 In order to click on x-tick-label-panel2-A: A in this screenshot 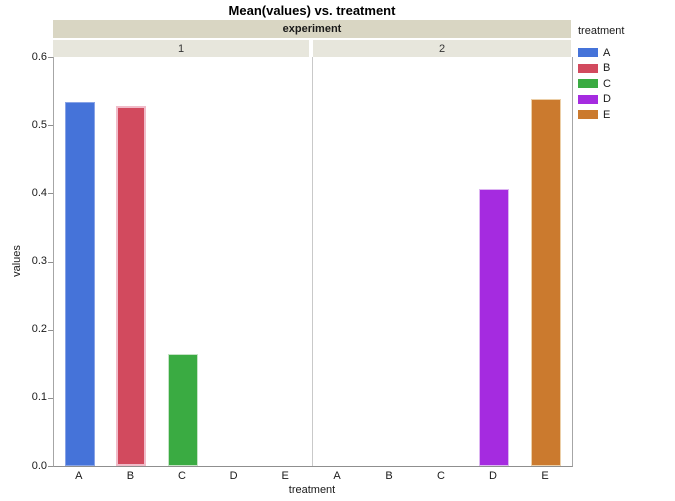, I will do `click(337, 476)`.